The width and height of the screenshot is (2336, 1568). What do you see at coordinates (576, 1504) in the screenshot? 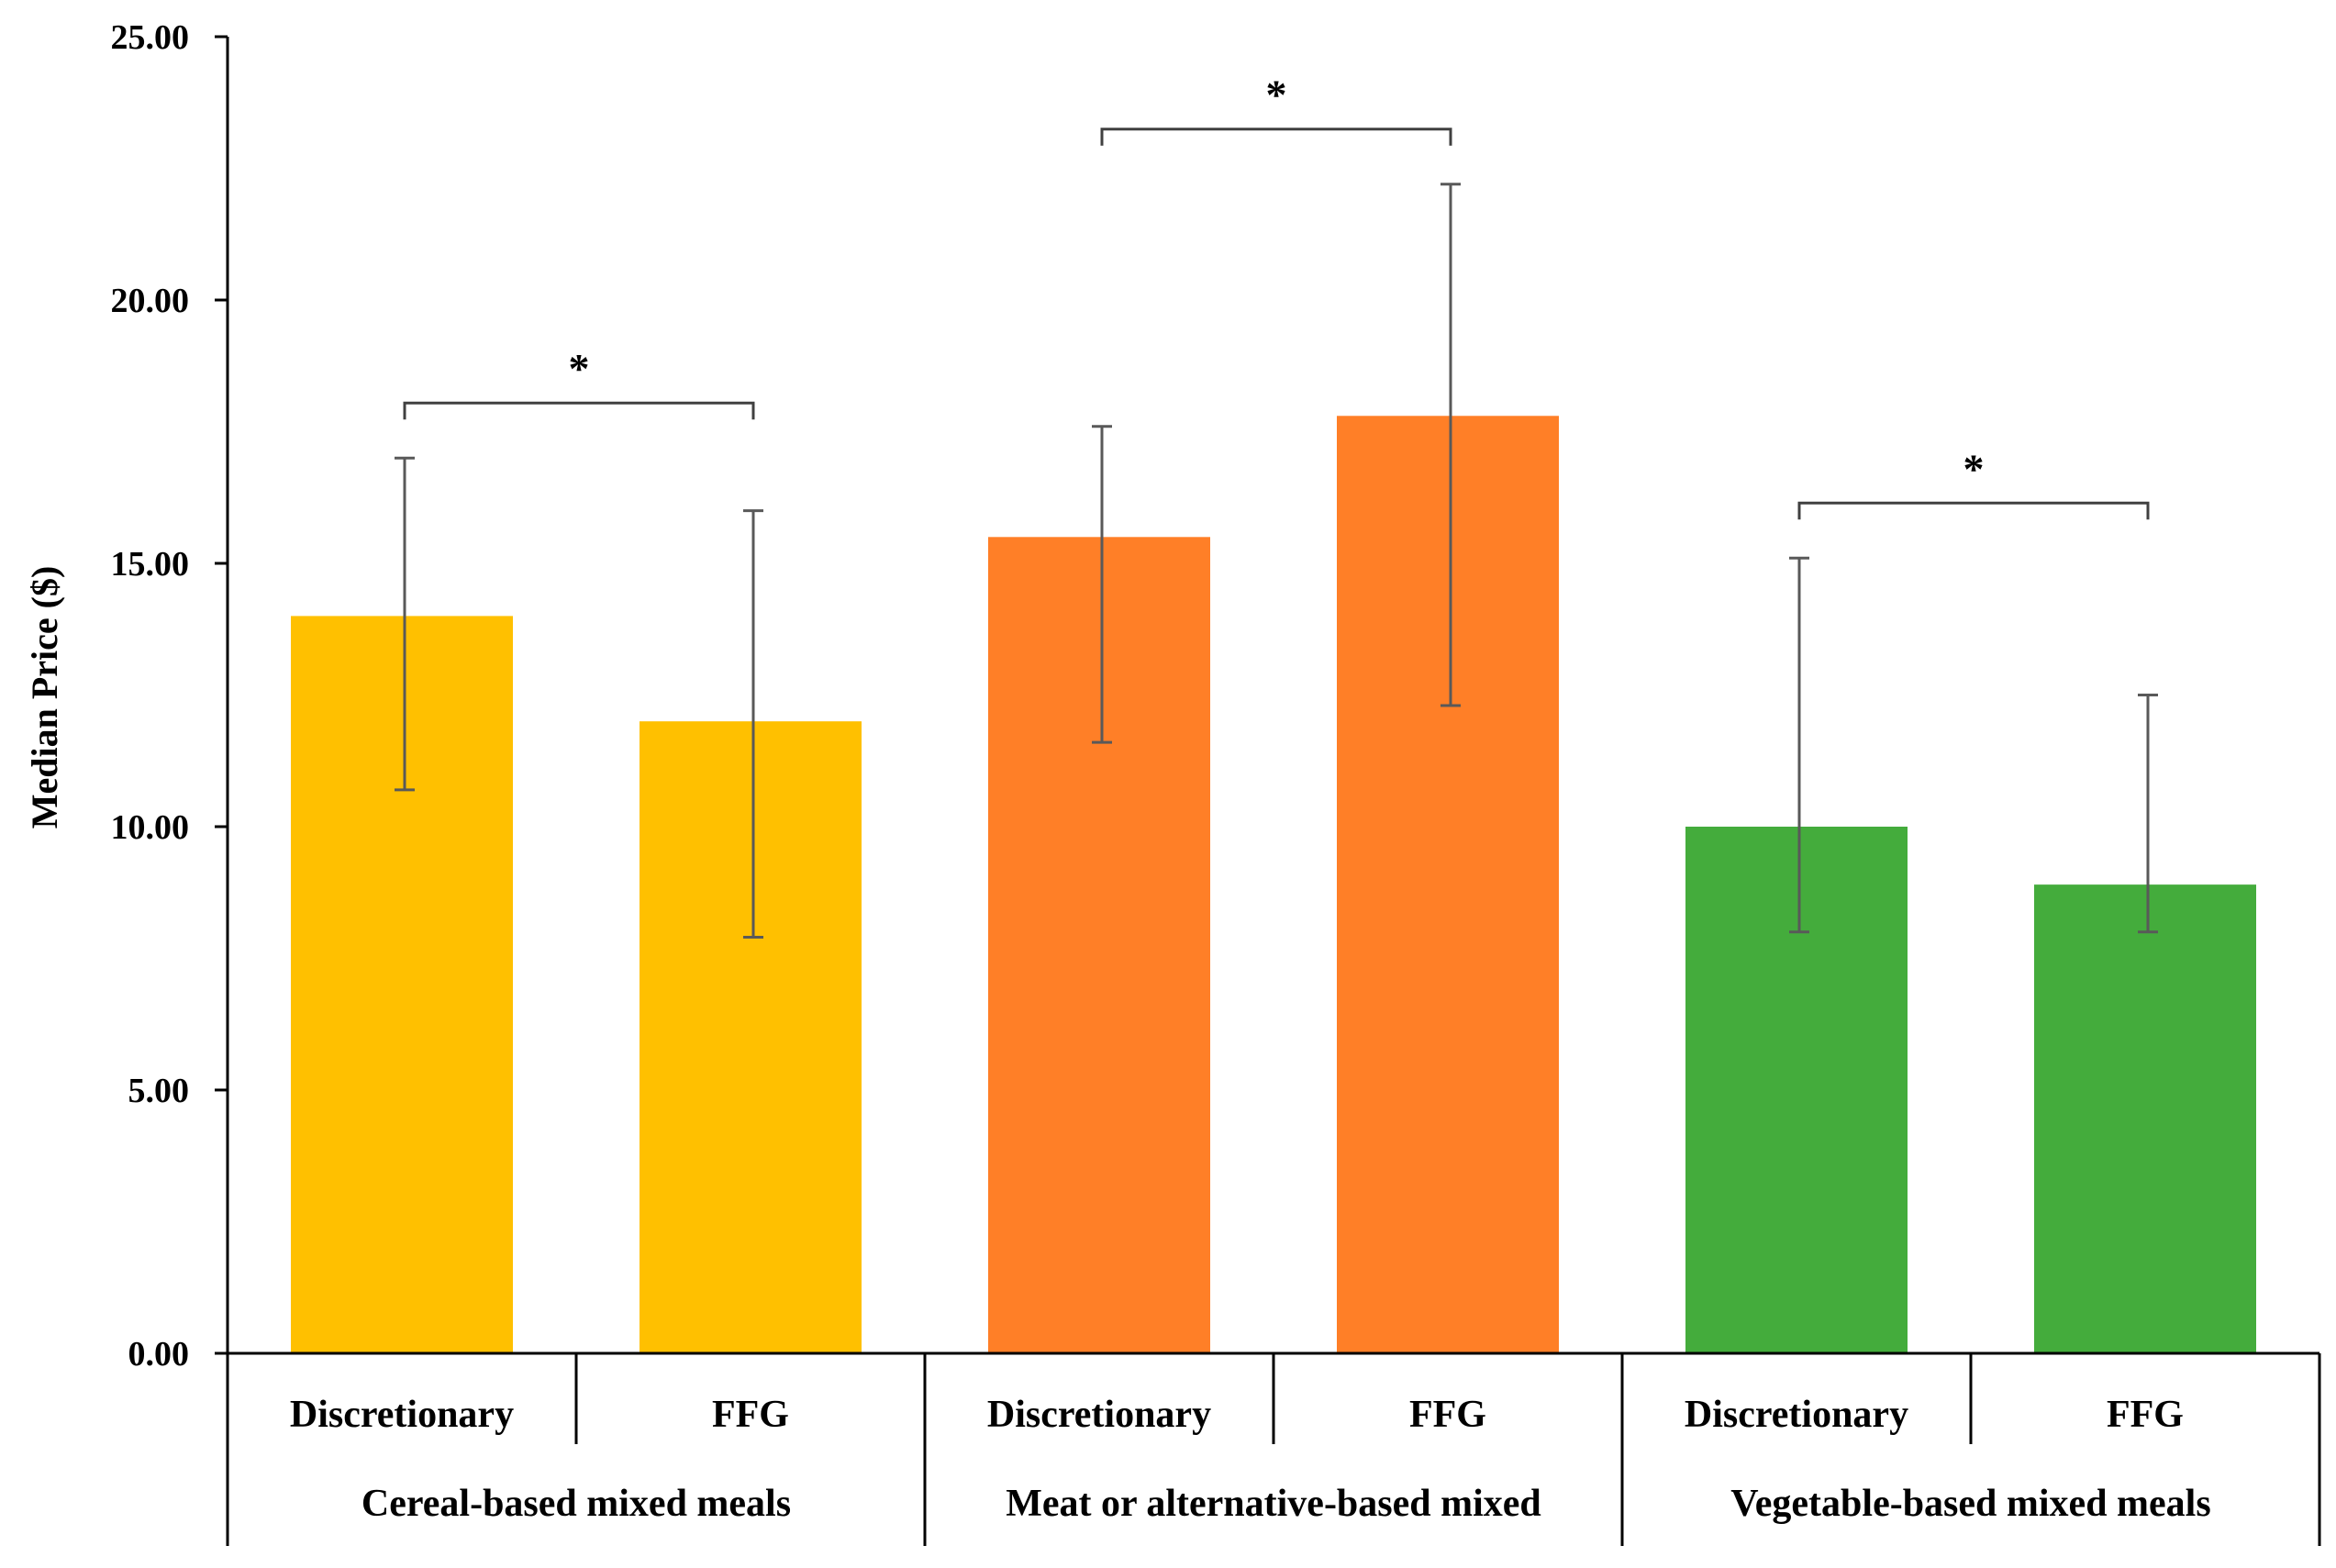
I see `group-label: Cereal-based mixed meals` at bounding box center [576, 1504].